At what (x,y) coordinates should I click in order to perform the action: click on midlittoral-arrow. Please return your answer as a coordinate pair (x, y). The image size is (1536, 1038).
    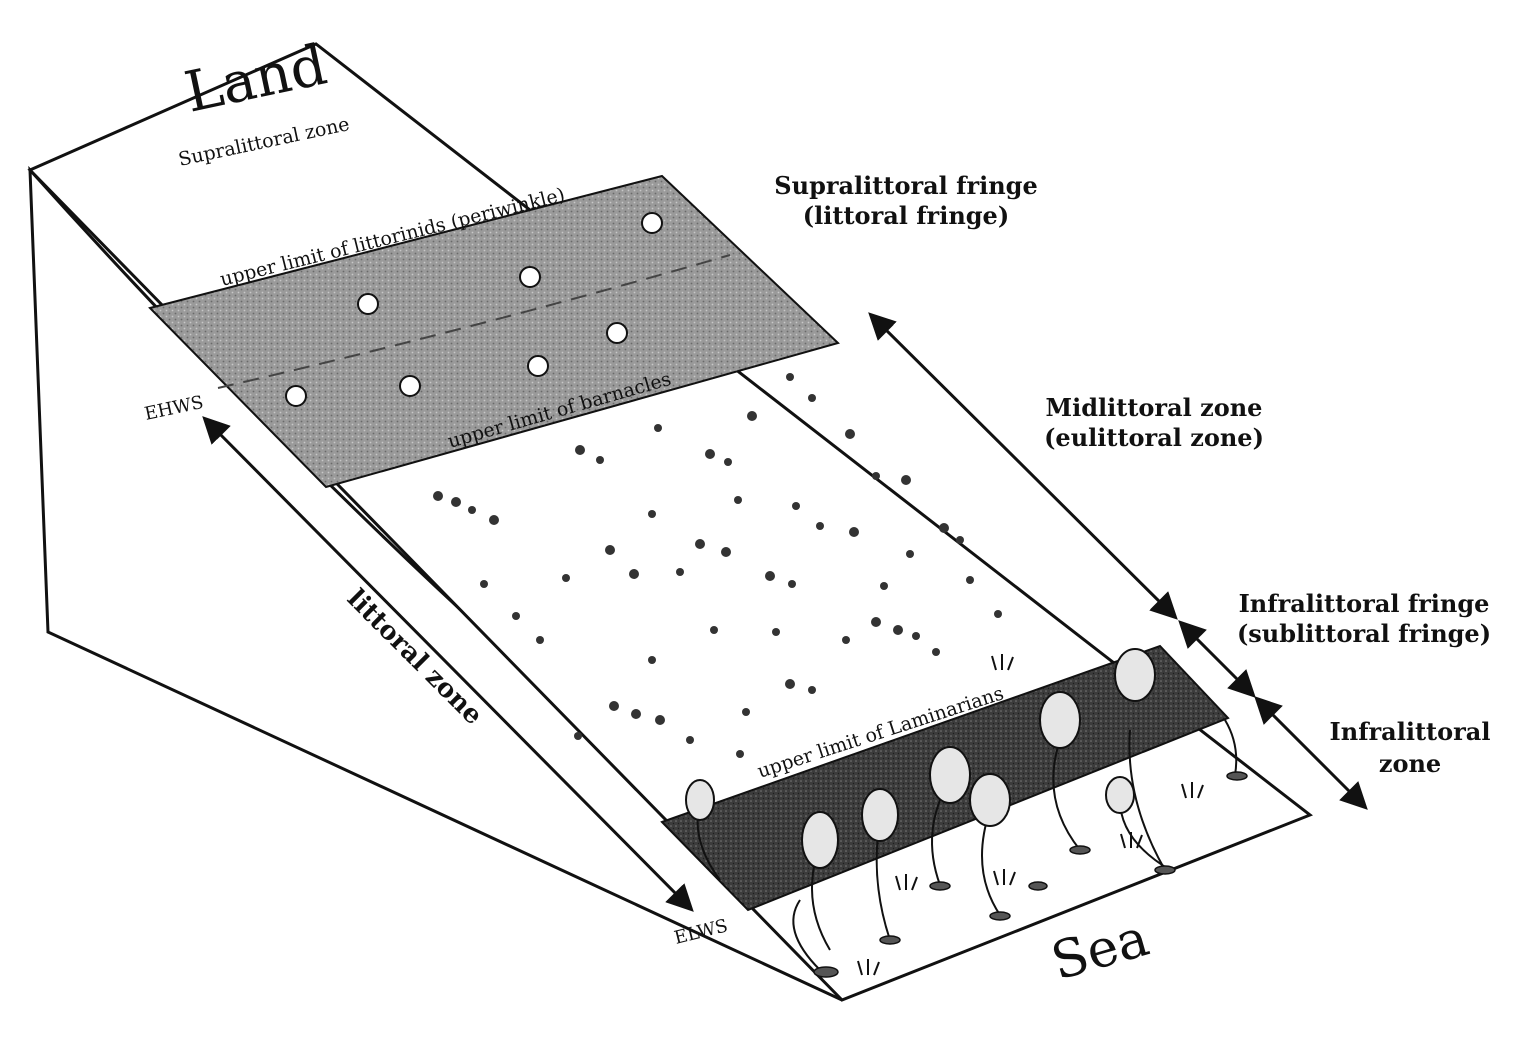
    Looking at the image, I should click on (1023, 466).